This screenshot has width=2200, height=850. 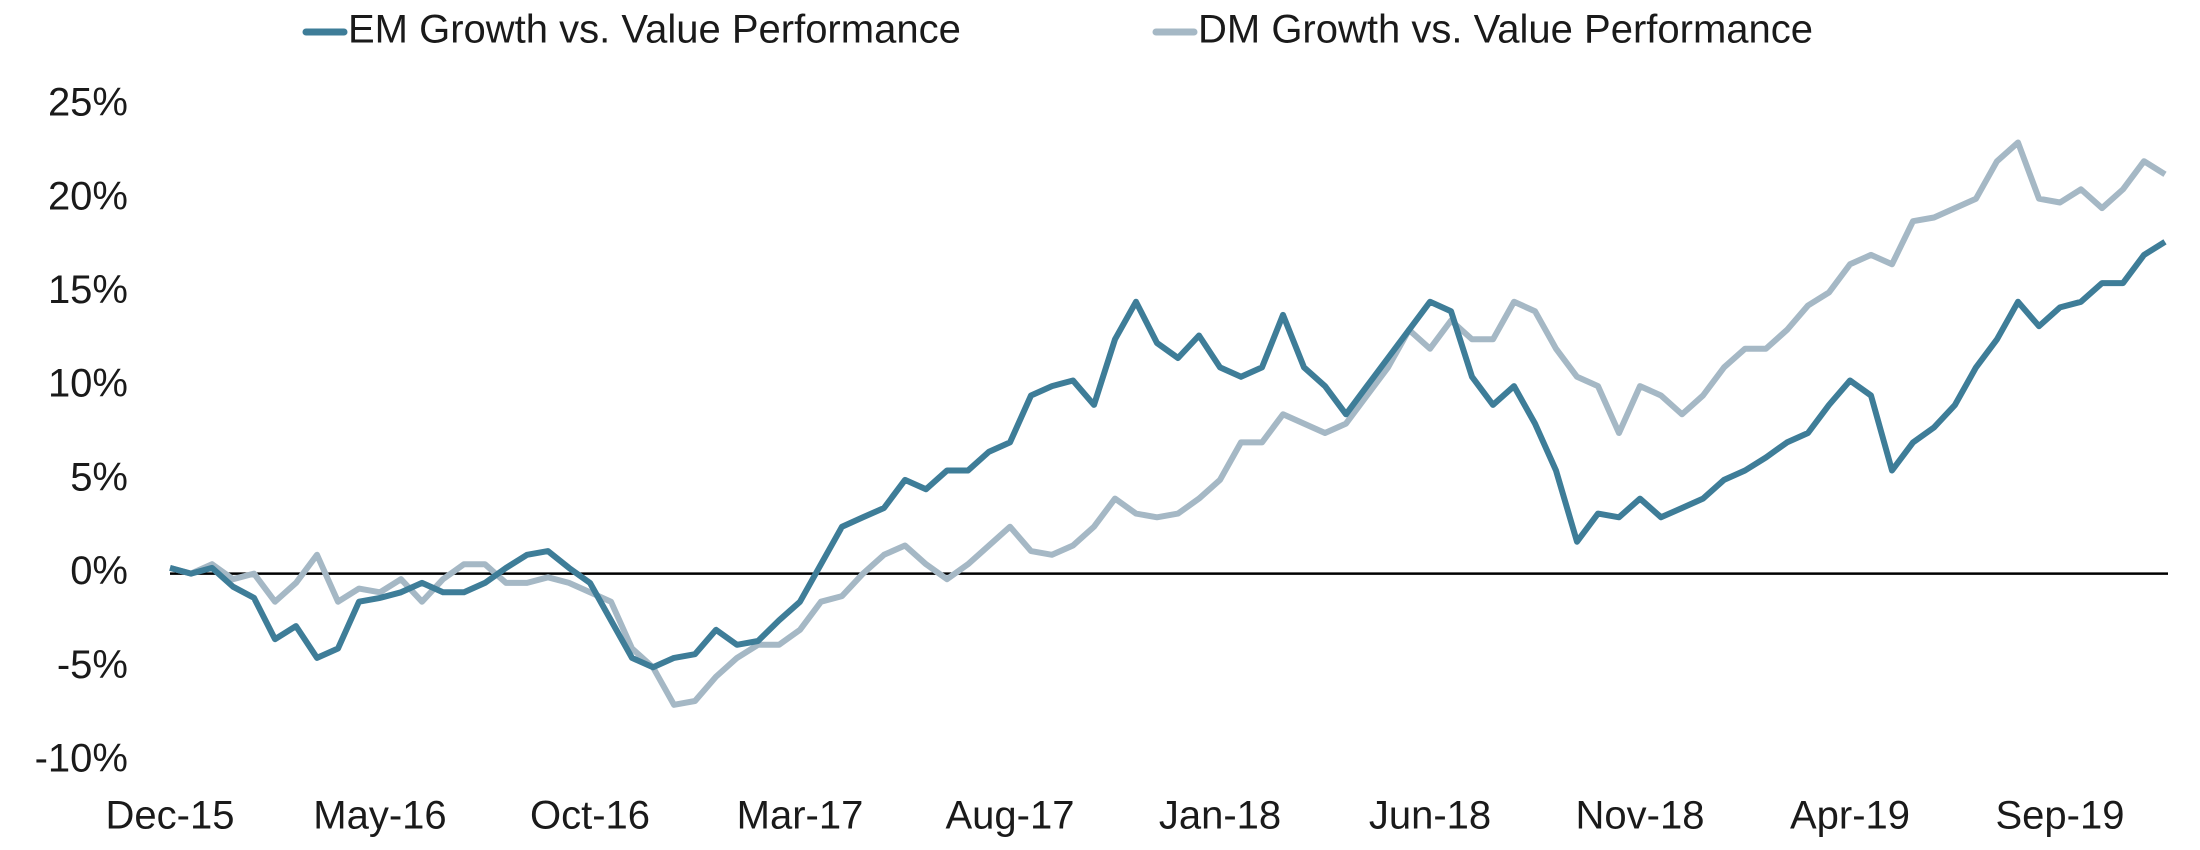 What do you see at coordinates (88, 103) in the screenshot?
I see `y-tick-label: 25%` at bounding box center [88, 103].